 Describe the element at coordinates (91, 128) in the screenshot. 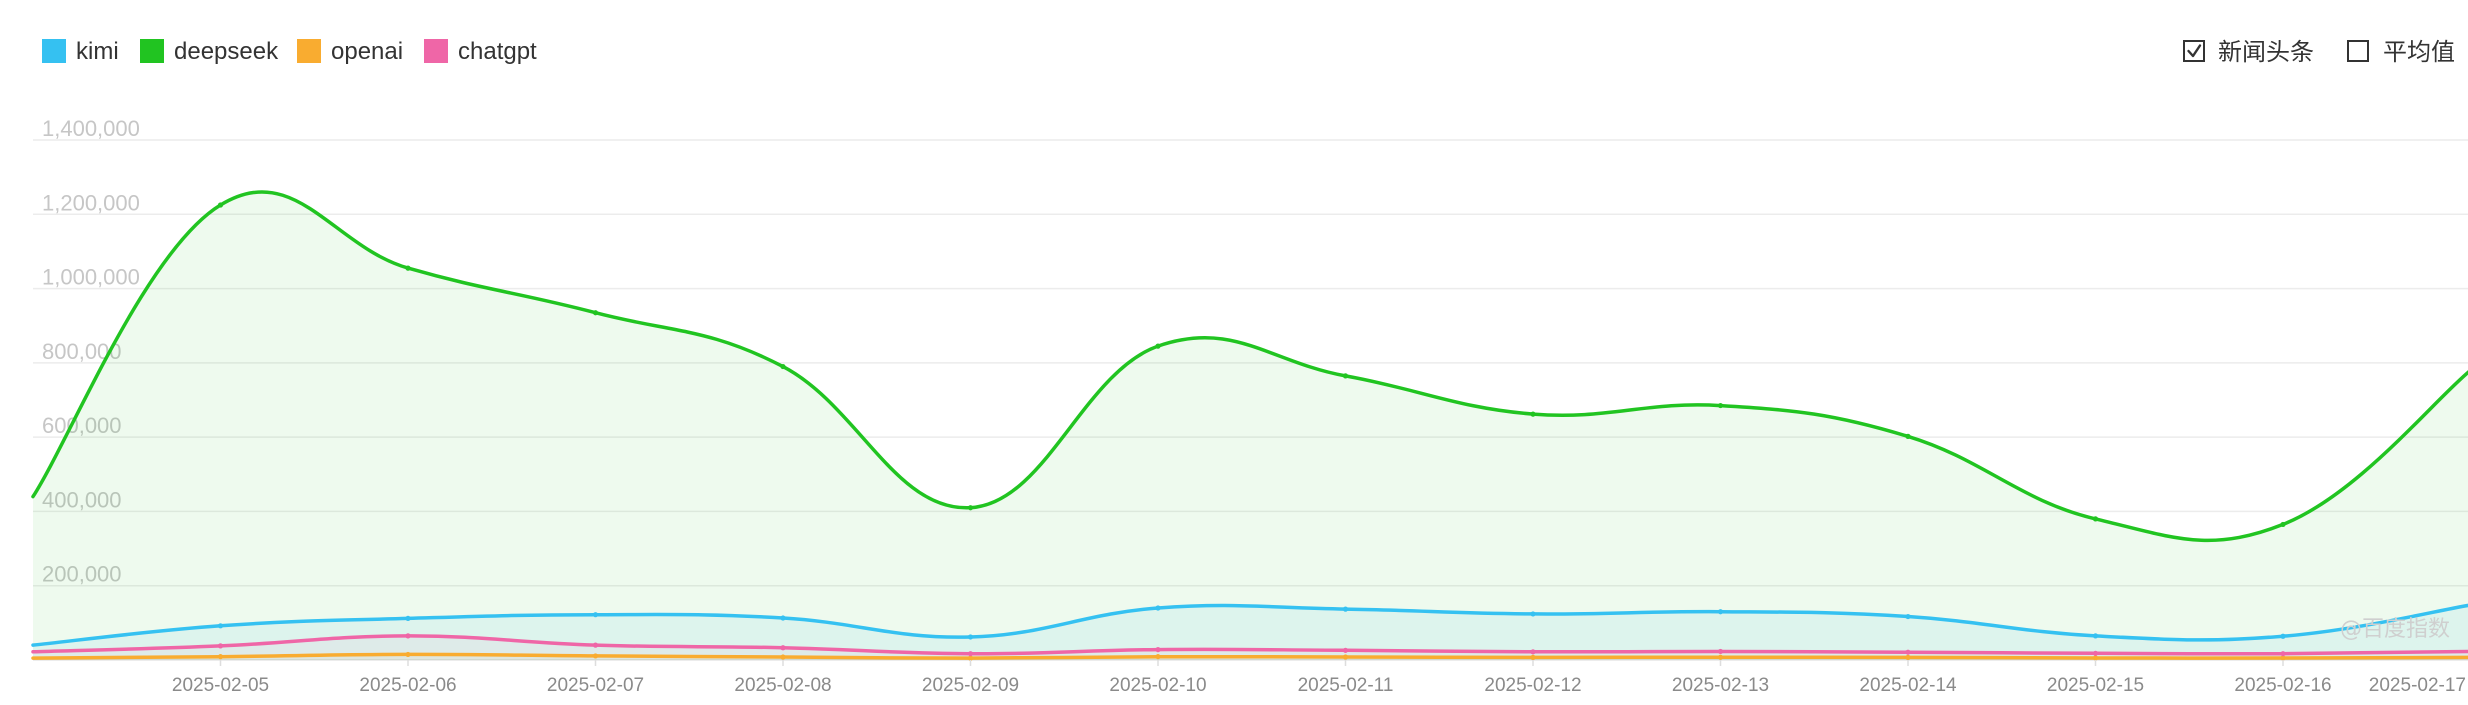

I see `y-tick-label: 1,400,000` at that location.